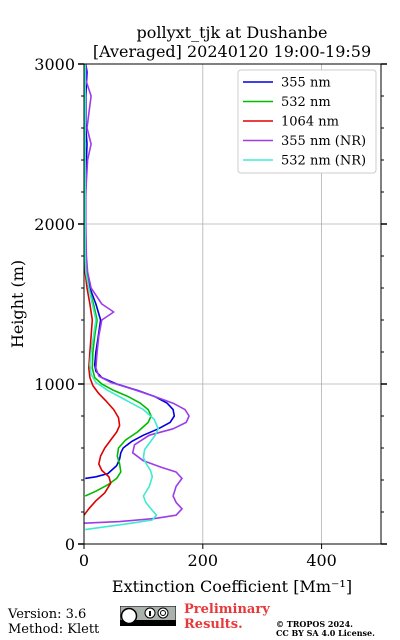 This screenshot has width=400, height=640. Describe the element at coordinates (54, 224) in the screenshot. I see `y-tick-label: 2000` at that location.